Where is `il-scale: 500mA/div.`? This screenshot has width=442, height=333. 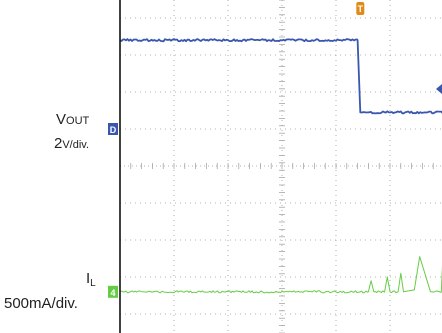 il-scale: 500mA/div. is located at coordinates (41, 303).